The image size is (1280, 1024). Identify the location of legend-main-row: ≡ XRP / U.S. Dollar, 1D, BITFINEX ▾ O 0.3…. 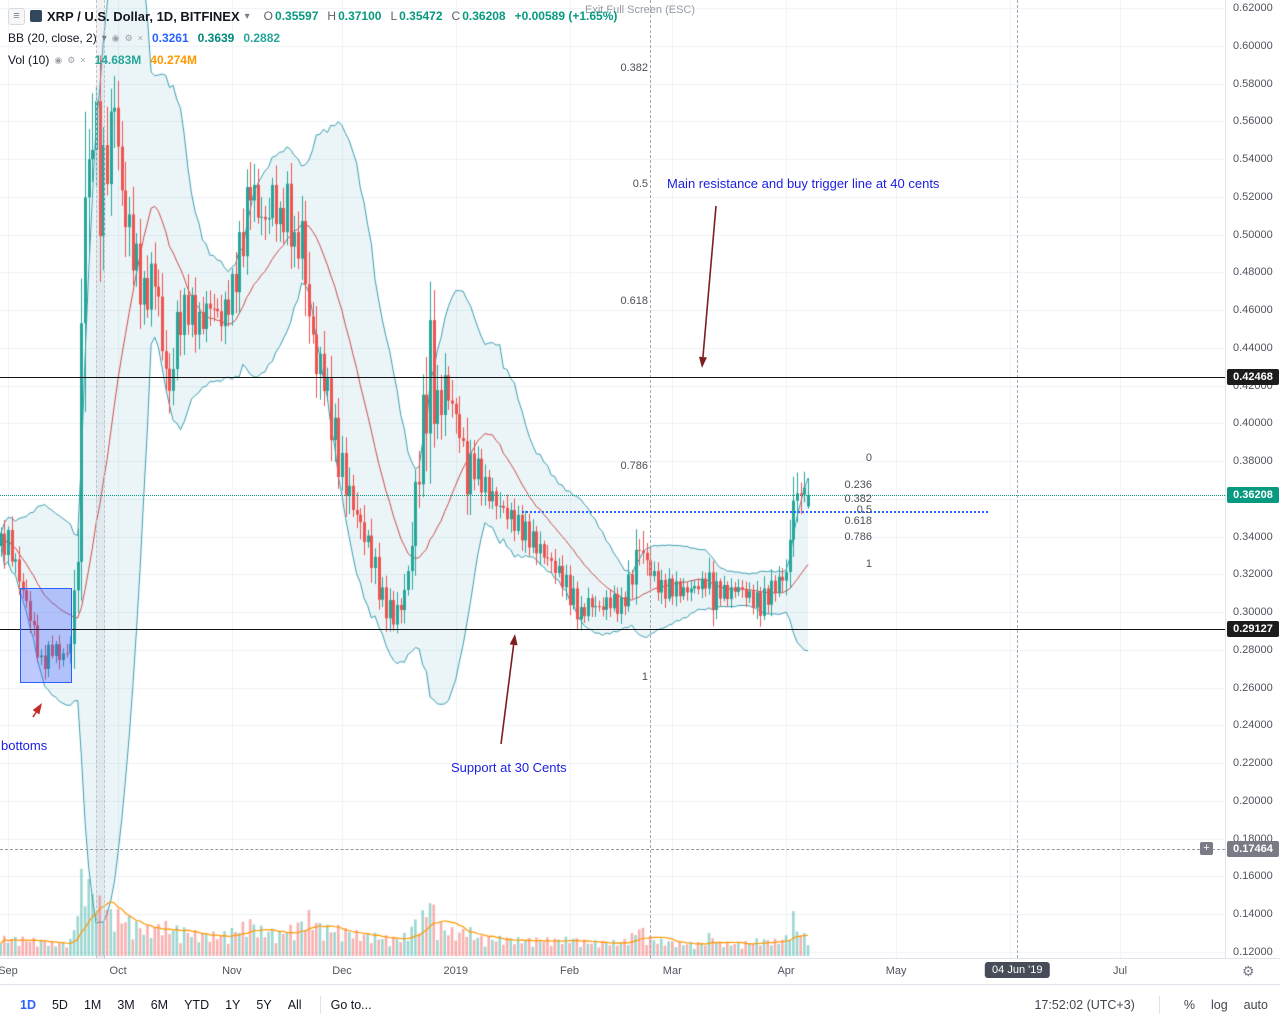
(312, 16).